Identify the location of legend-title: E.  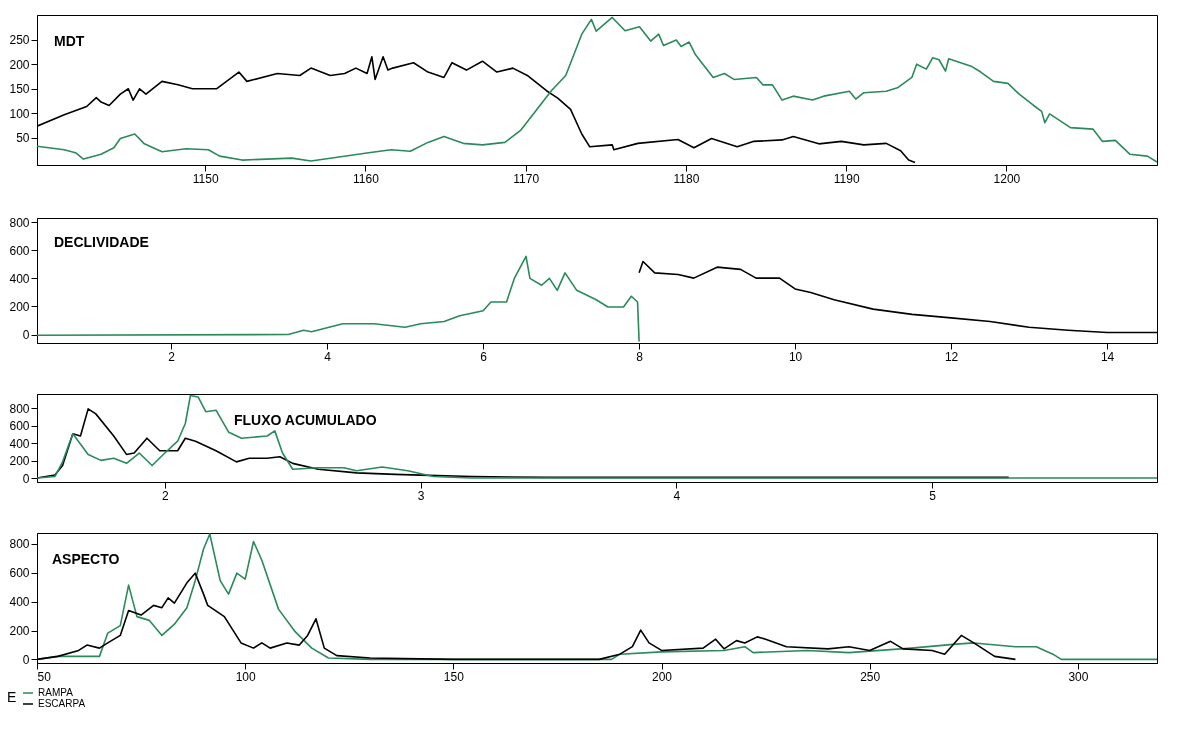
(12, 697).